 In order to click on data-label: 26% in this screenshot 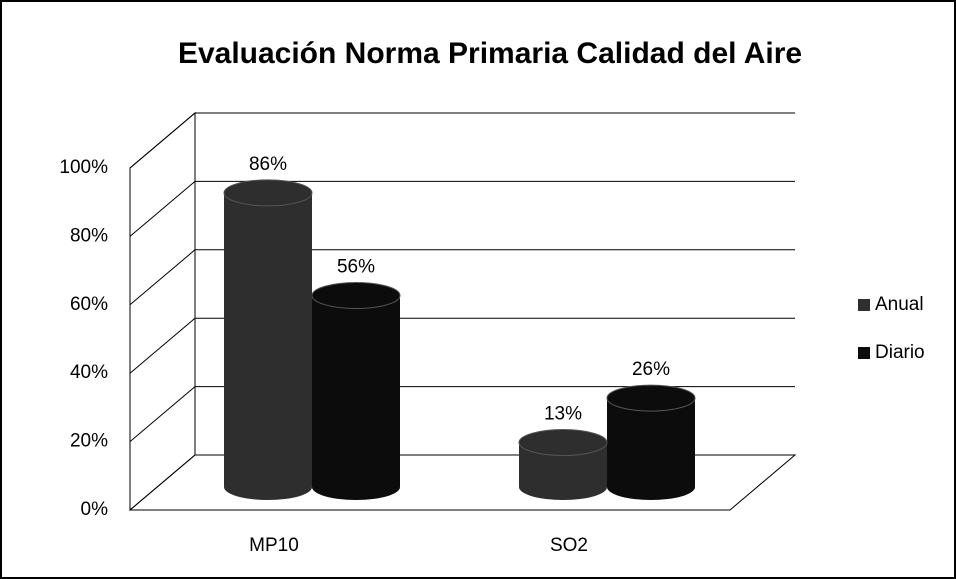, I will do `click(651, 369)`.